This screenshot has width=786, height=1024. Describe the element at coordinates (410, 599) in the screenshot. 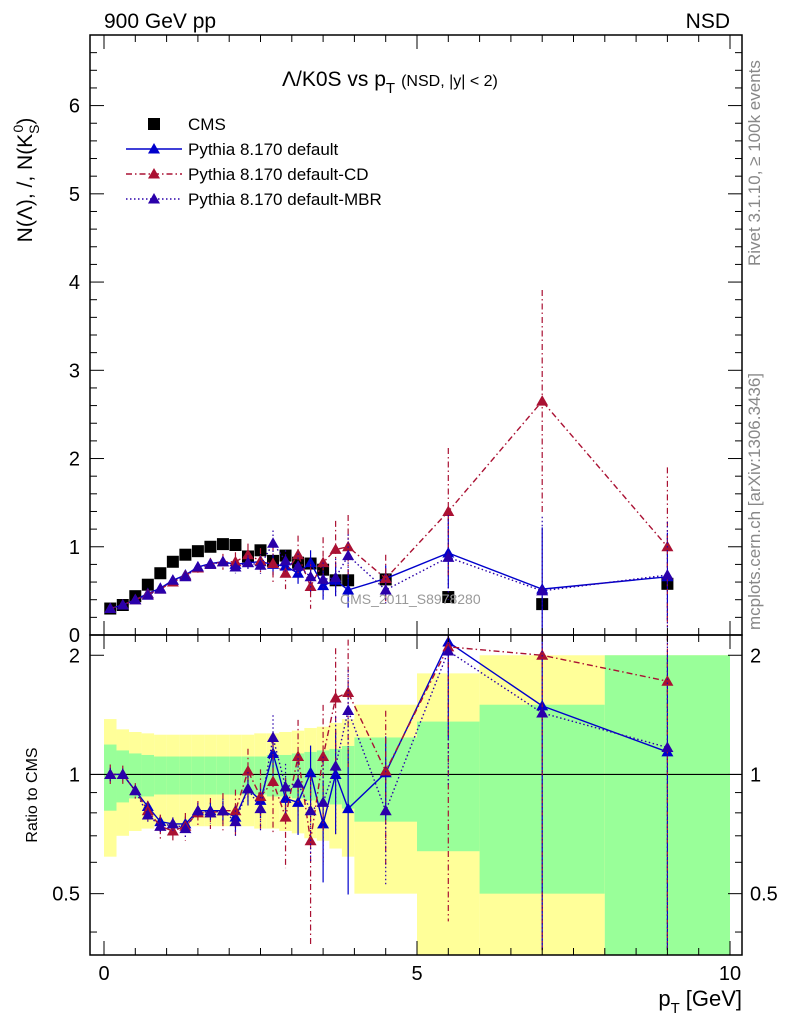

I see `analysis-watermark: CMS_2011_S8978280` at that location.